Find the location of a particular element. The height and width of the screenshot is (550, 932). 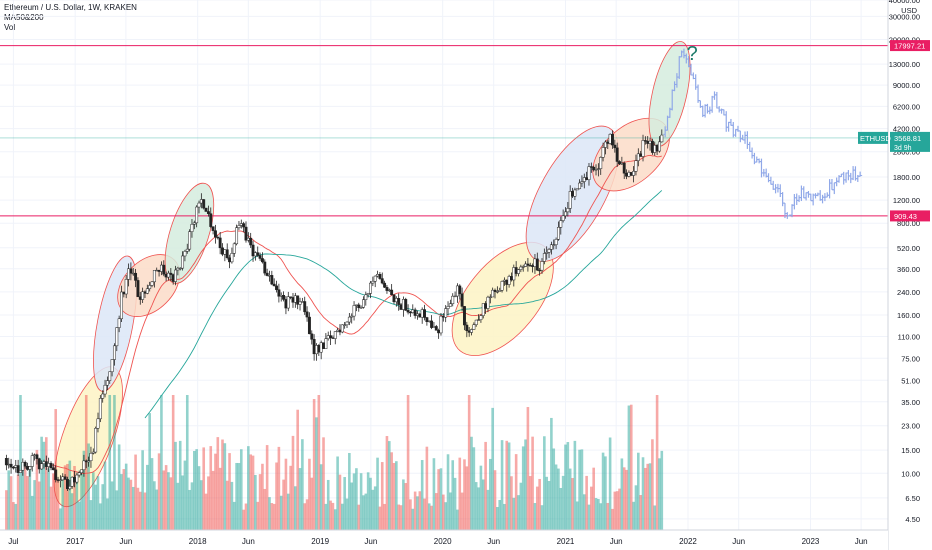

y-tick-label: 13000.00 is located at coordinates (904, 64).